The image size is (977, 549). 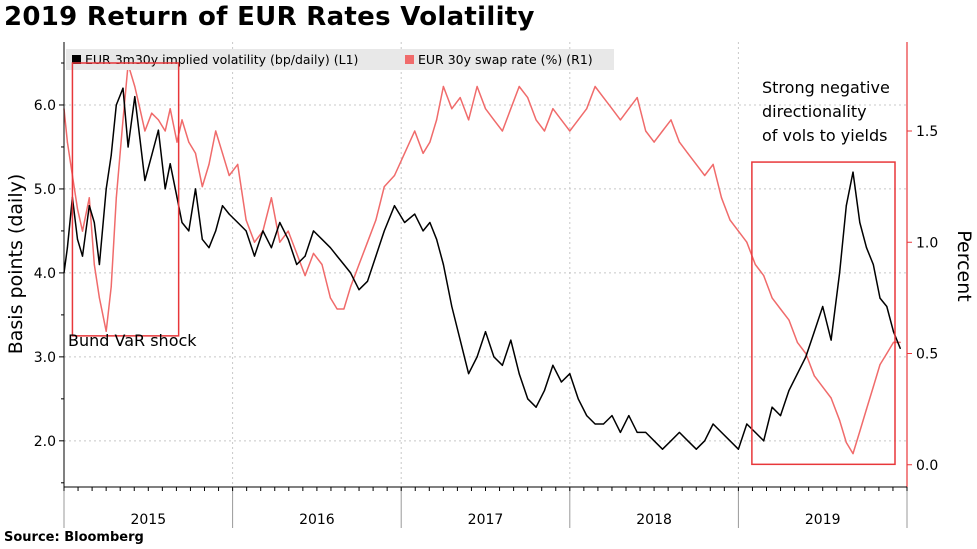 I want to click on y-axis-left-label: Basis points (daily), so click(x=16, y=264).